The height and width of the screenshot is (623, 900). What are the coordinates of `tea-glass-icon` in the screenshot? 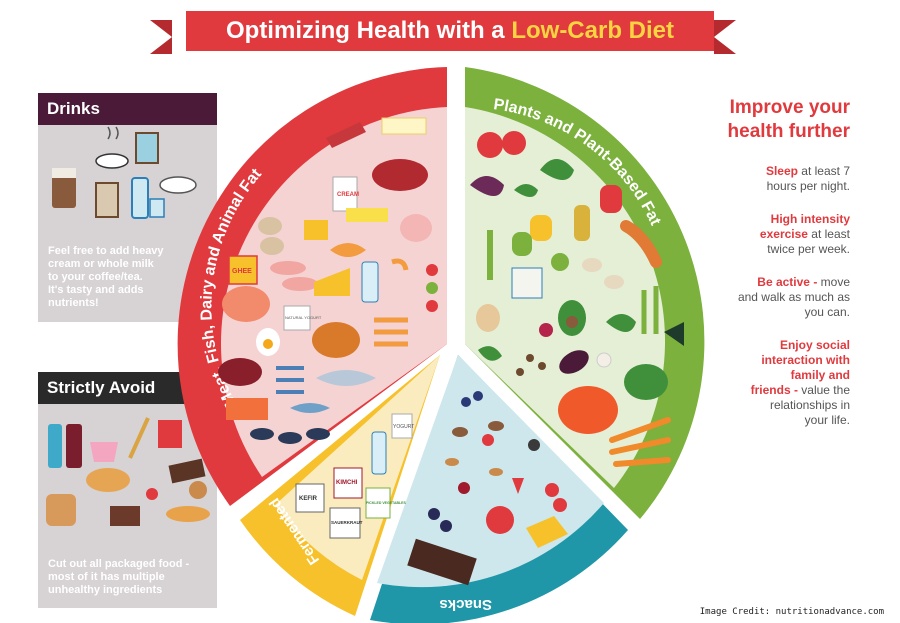 It's located at (147, 148).